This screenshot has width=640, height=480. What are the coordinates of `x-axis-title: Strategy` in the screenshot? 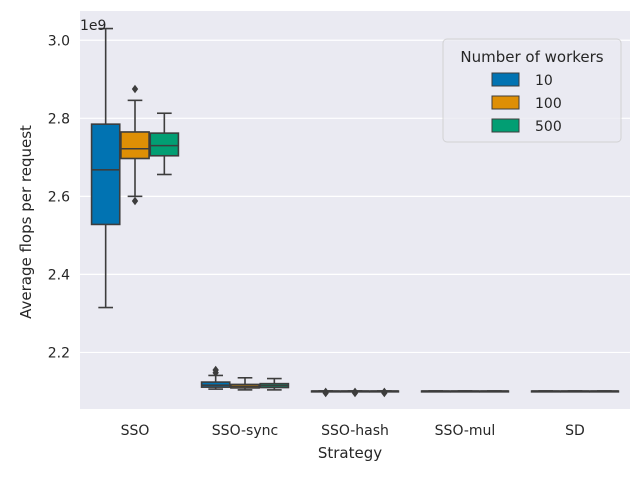 It's located at (350, 453).